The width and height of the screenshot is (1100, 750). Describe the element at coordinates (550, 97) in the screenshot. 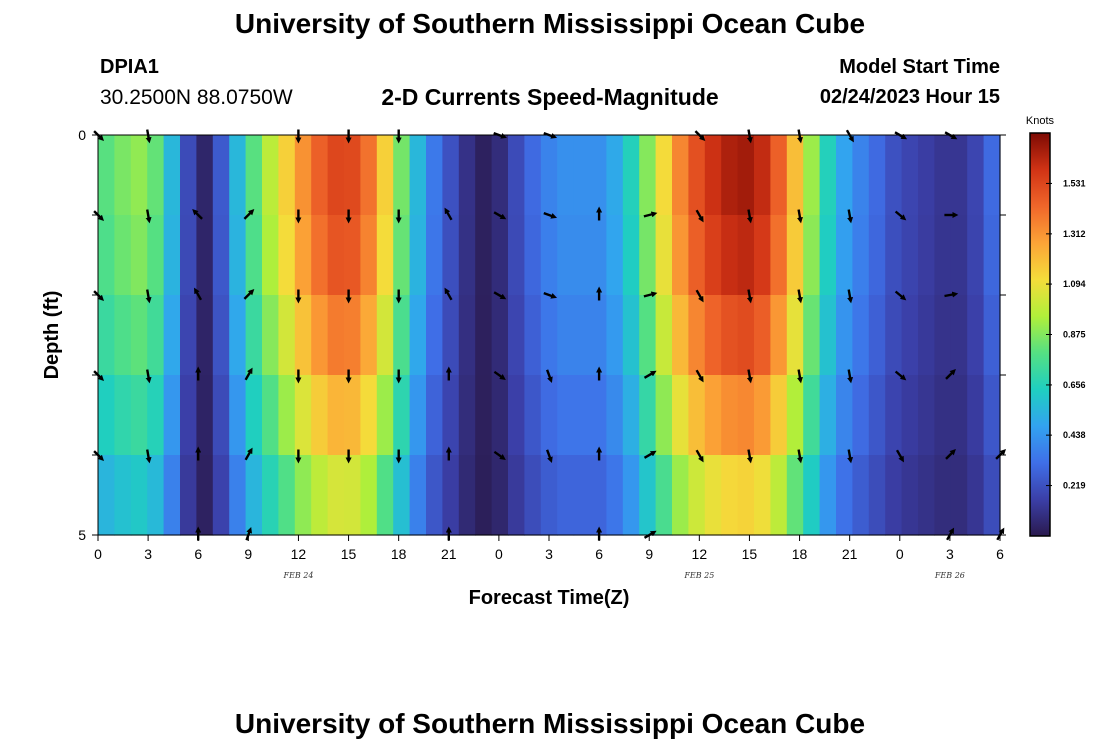

I see `chart-subtitle: 2-D Currents Speed-Magnitude` at that location.